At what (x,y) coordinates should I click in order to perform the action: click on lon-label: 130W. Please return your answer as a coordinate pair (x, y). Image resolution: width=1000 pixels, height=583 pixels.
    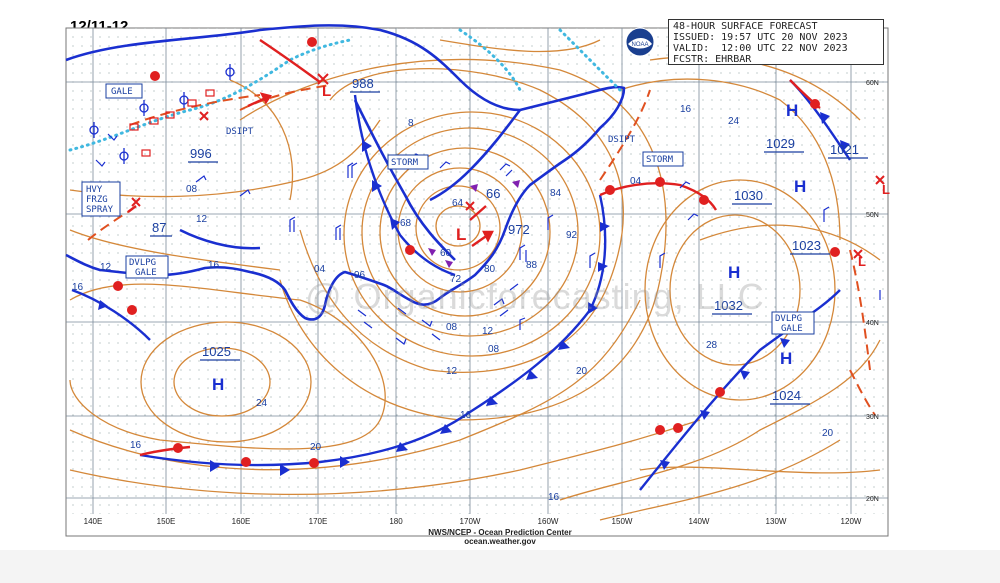
    Looking at the image, I should click on (776, 521).